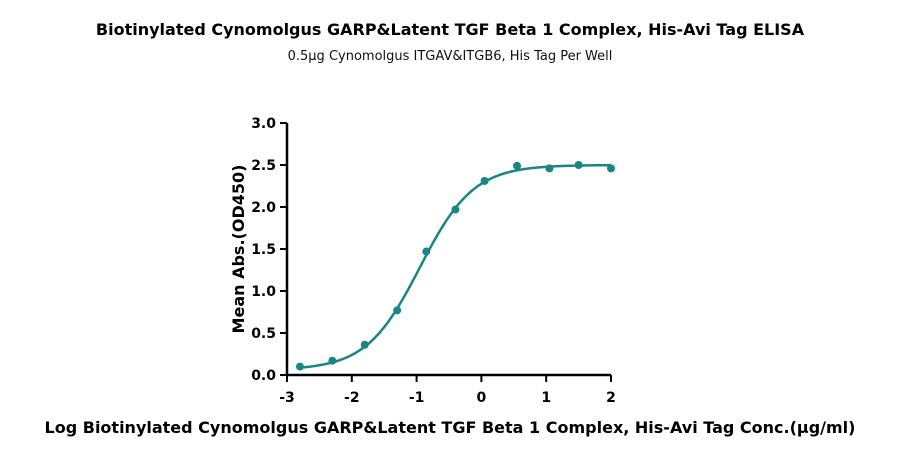 The height and width of the screenshot is (459, 900). What do you see at coordinates (447, 390) in the screenshot?
I see `x-axis-ticks: -3 -2 -1 0 1 2` at bounding box center [447, 390].